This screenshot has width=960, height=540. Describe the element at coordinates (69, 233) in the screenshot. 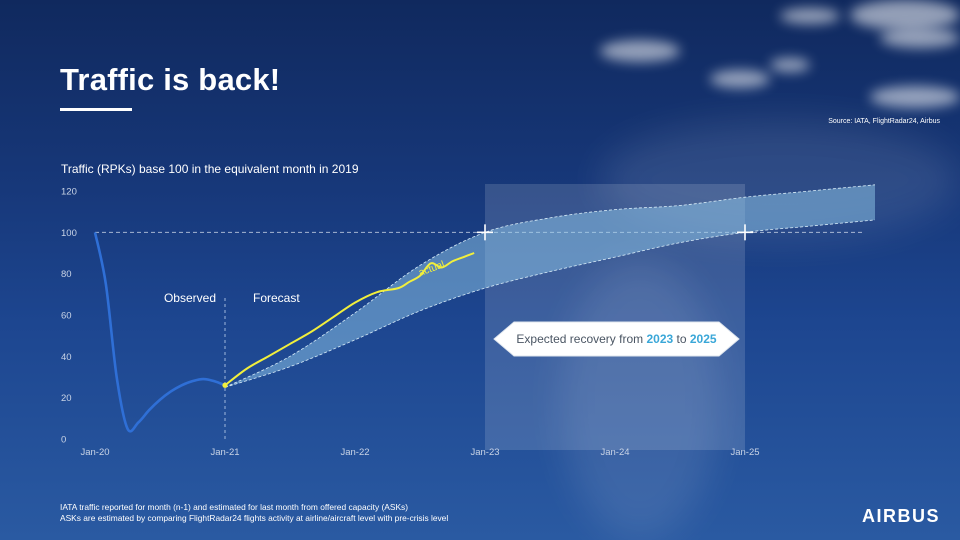

I see `y-tick-label: 100` at that location.